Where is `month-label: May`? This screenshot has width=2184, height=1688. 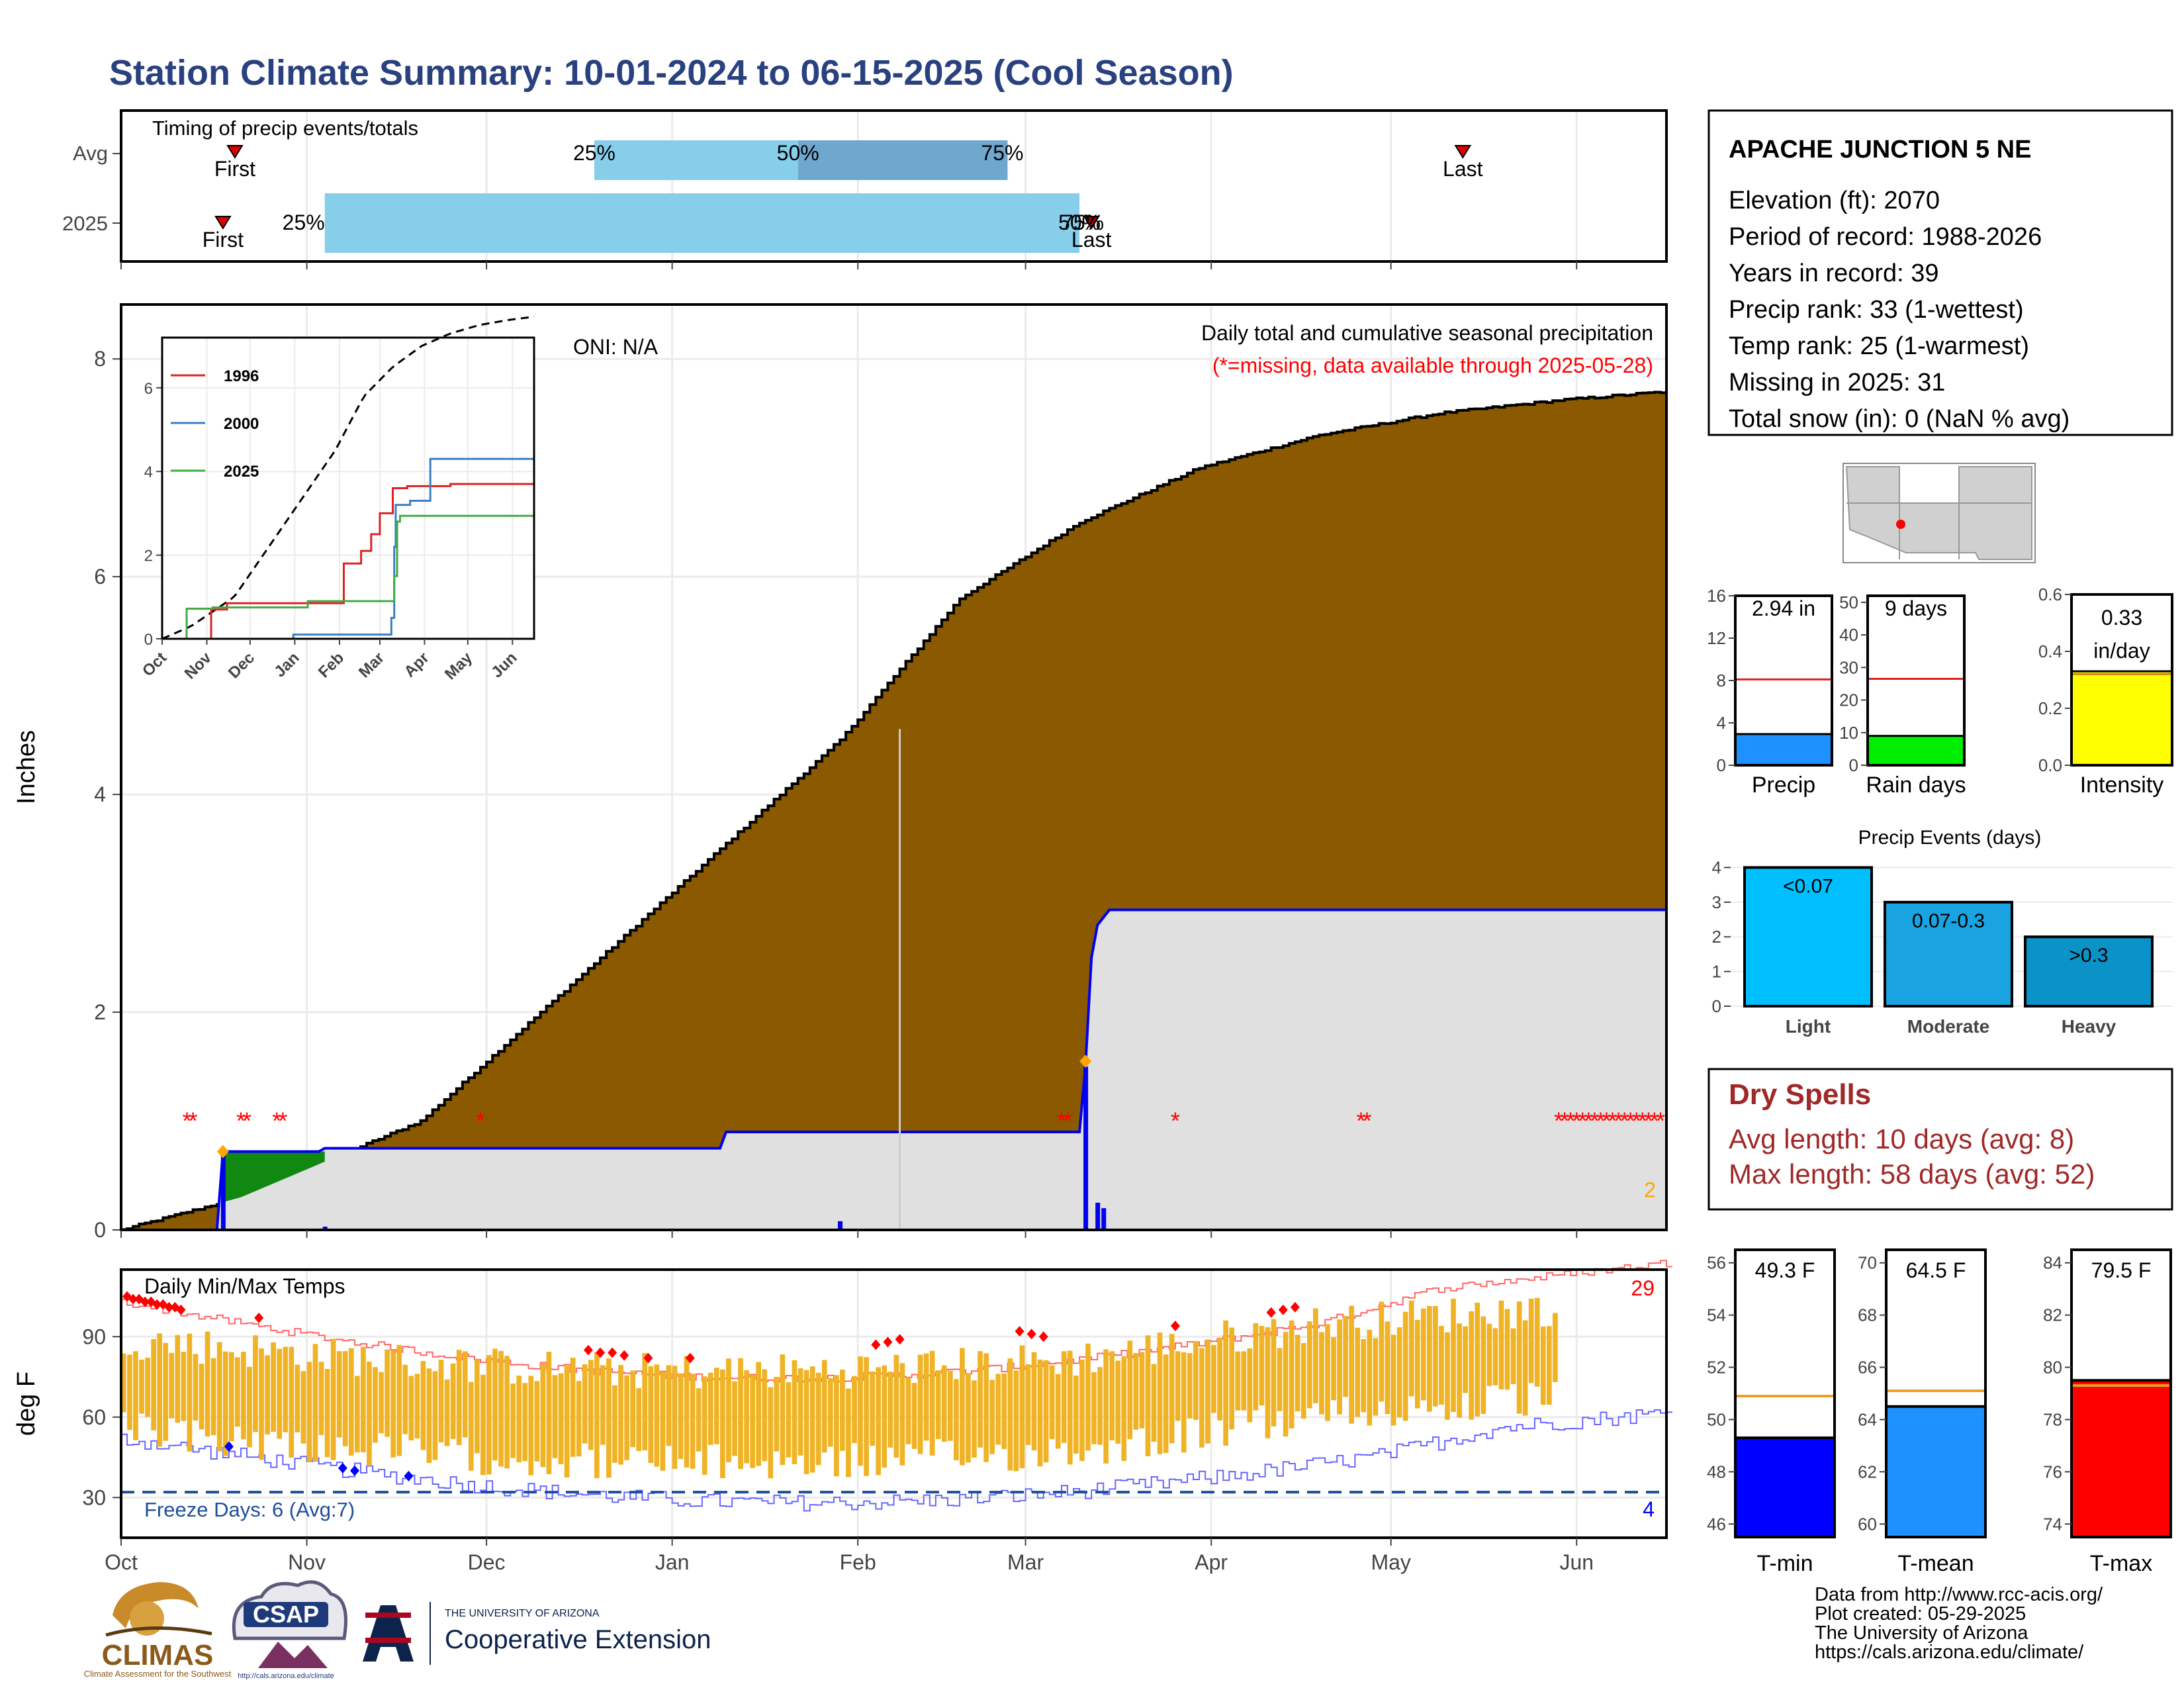 month-label: May is located at coordinates (1390, 1562).